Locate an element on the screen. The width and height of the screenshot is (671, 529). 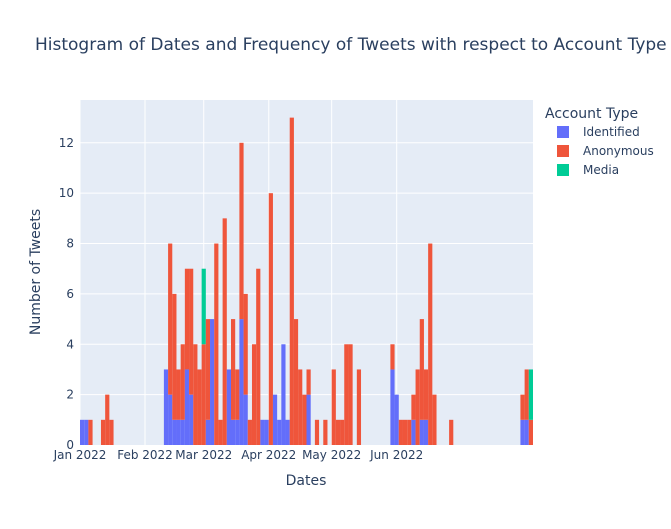
x-tick-label: May 2022 is located at coordinates (331, 455).